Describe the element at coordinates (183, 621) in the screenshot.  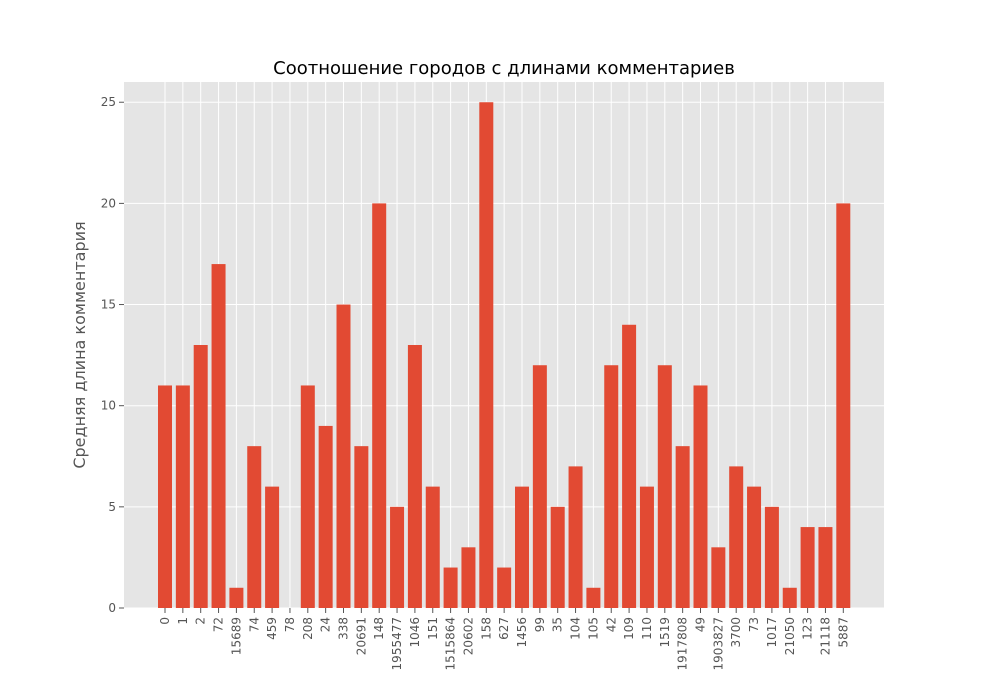
I see `x-tick-label: 1` at that location.